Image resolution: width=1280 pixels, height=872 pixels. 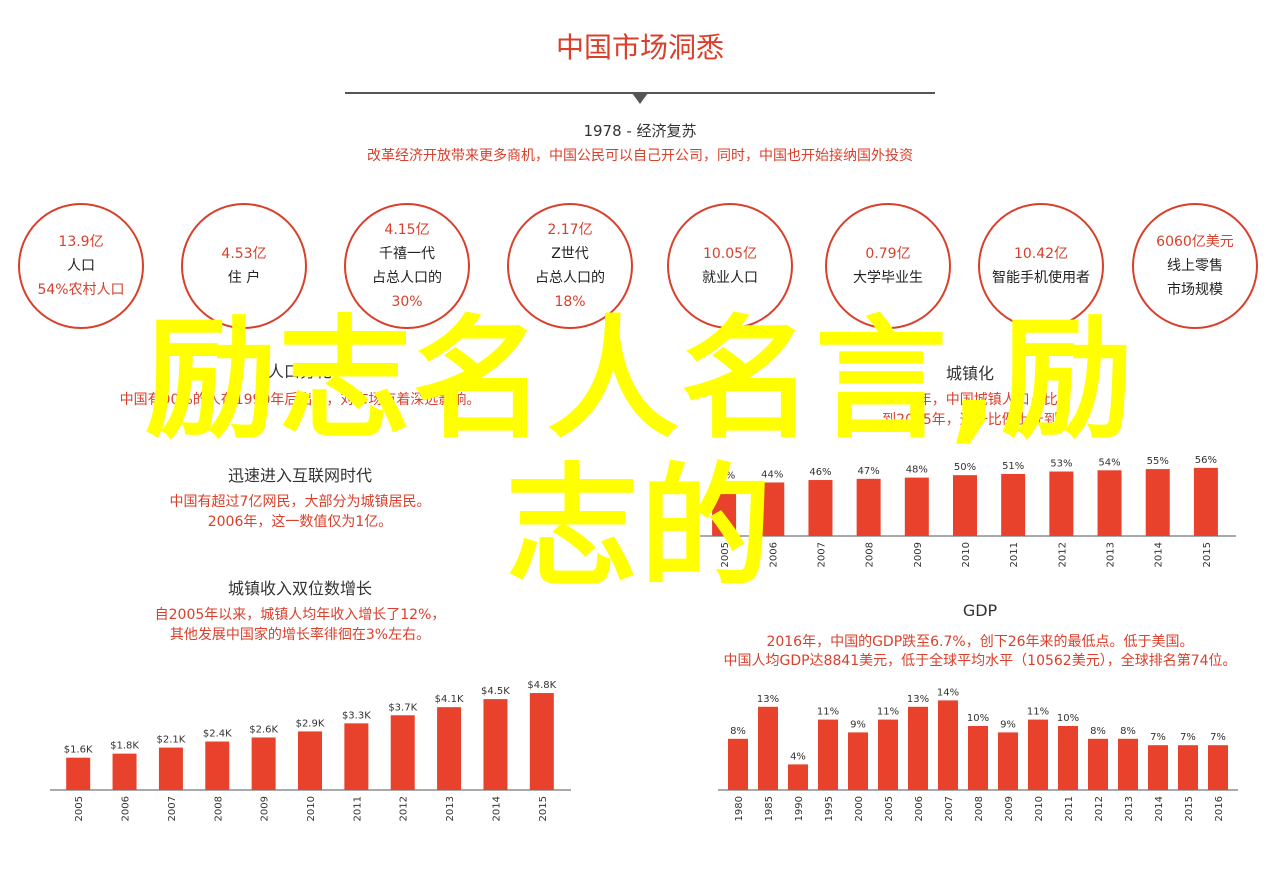 What do you see at coordinates (1041, 254) in the screenshot?
I see `stat-value: 10.42亿` at bounding box center [1041, 254].